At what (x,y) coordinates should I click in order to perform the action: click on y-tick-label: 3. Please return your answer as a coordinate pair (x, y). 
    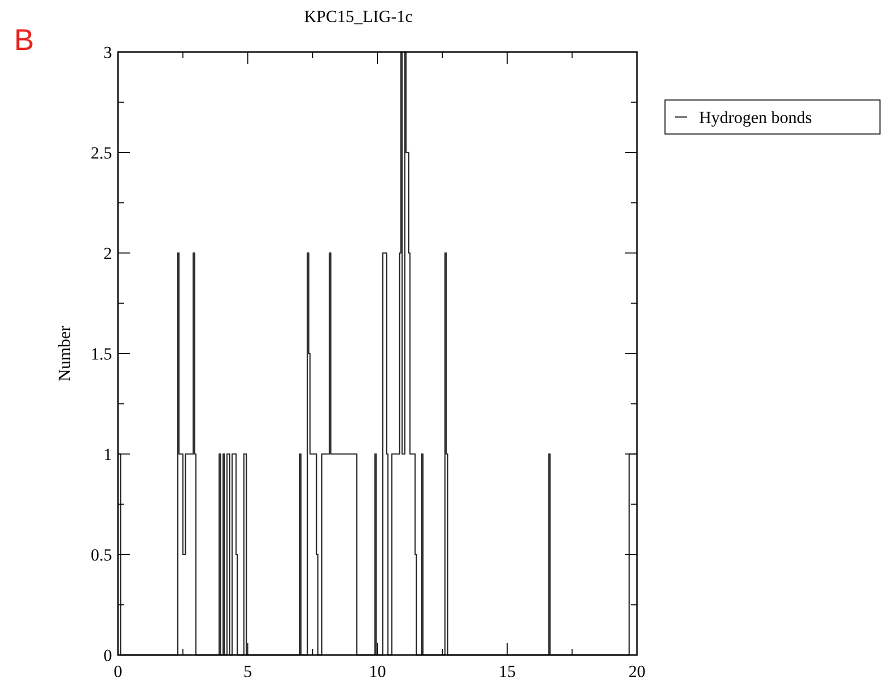
    Looking at the image, I should click on (108, 52).